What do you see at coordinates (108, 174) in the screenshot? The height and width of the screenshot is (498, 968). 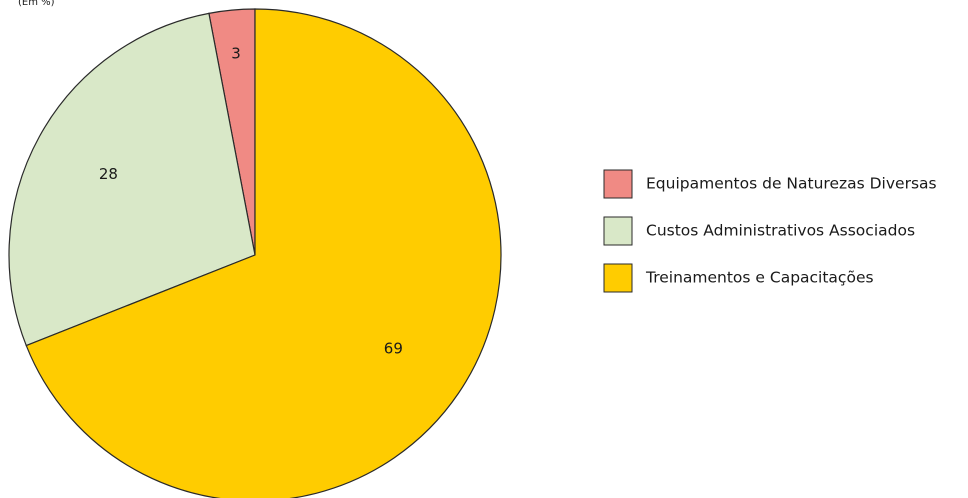 I see `data-label: 28` at bounding box center [108, 174].